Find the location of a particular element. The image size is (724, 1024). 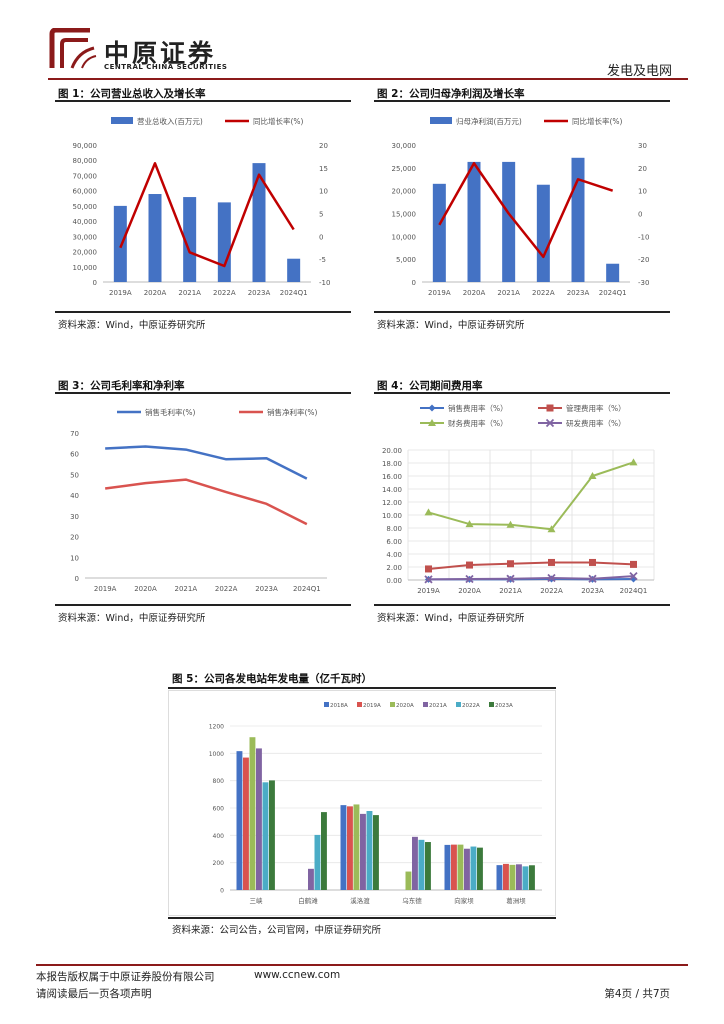

x-tick-2022A: 2022A is located at coordinates (224, 293).